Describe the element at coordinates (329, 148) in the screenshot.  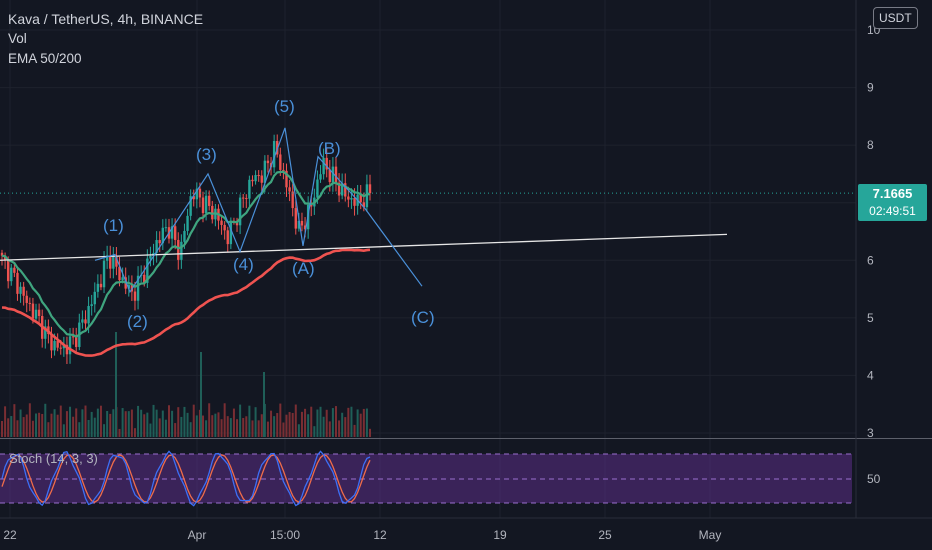
I see `wave-label: (B)` at that location.